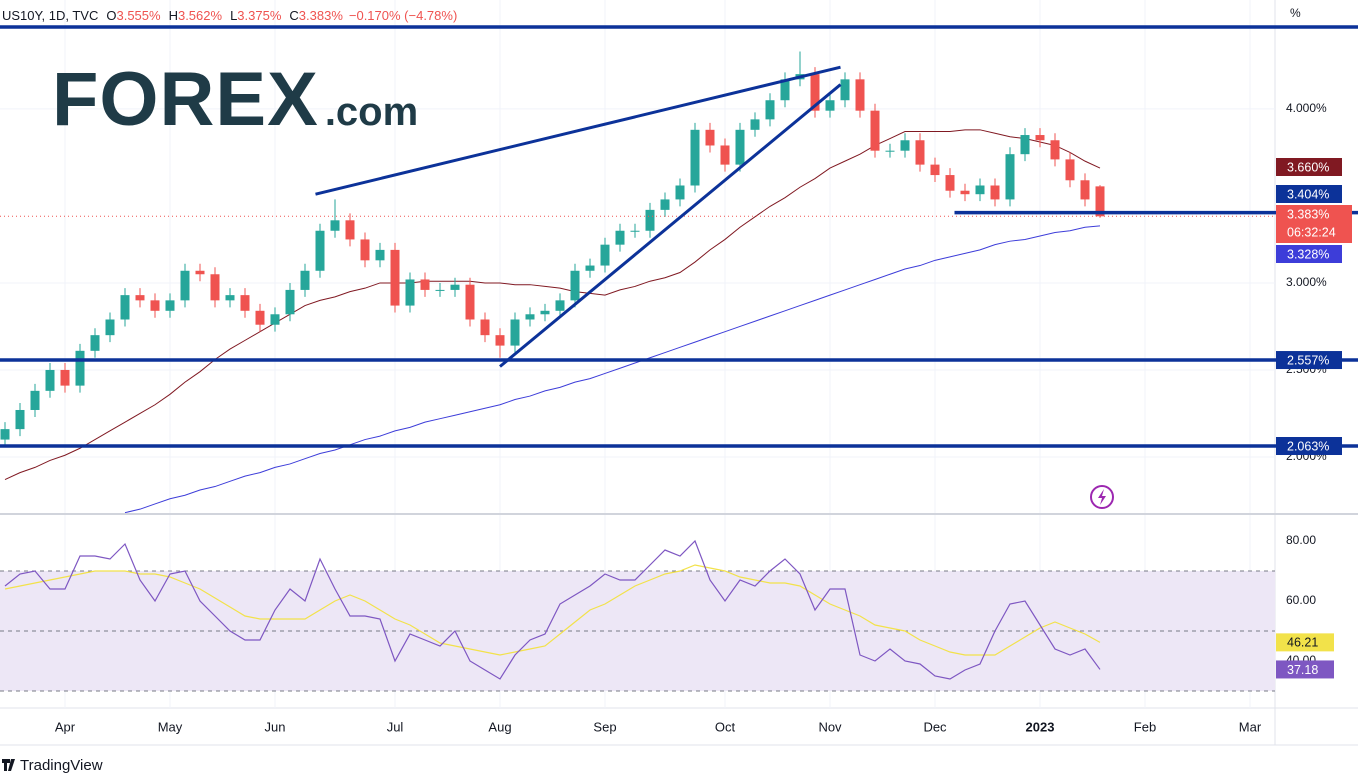  What do you see at coordinates (1301, 600) in the screenshot?
I see `y-tick-label: 60.00` at bounding box center [1301, 600].